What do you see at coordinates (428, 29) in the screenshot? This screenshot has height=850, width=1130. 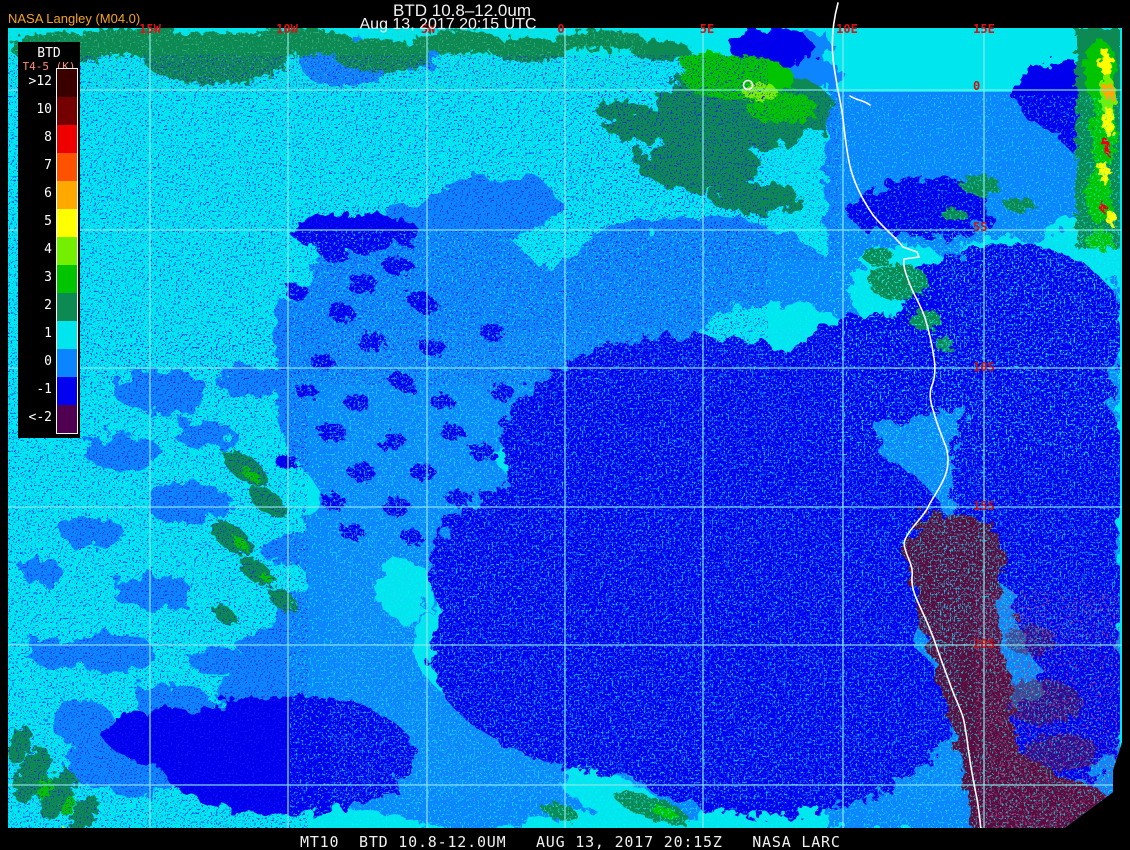 I see `longitude-label: 5W` at bounding box center [428, 29].